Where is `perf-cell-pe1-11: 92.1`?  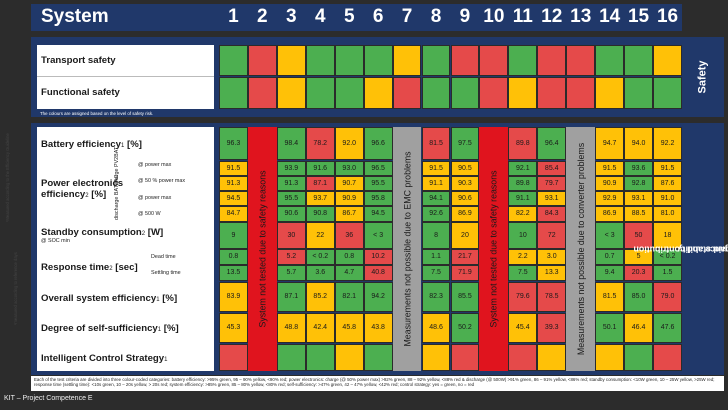 perf-cell-pe1-11: 92.1 is located at coordinates (523, 168).